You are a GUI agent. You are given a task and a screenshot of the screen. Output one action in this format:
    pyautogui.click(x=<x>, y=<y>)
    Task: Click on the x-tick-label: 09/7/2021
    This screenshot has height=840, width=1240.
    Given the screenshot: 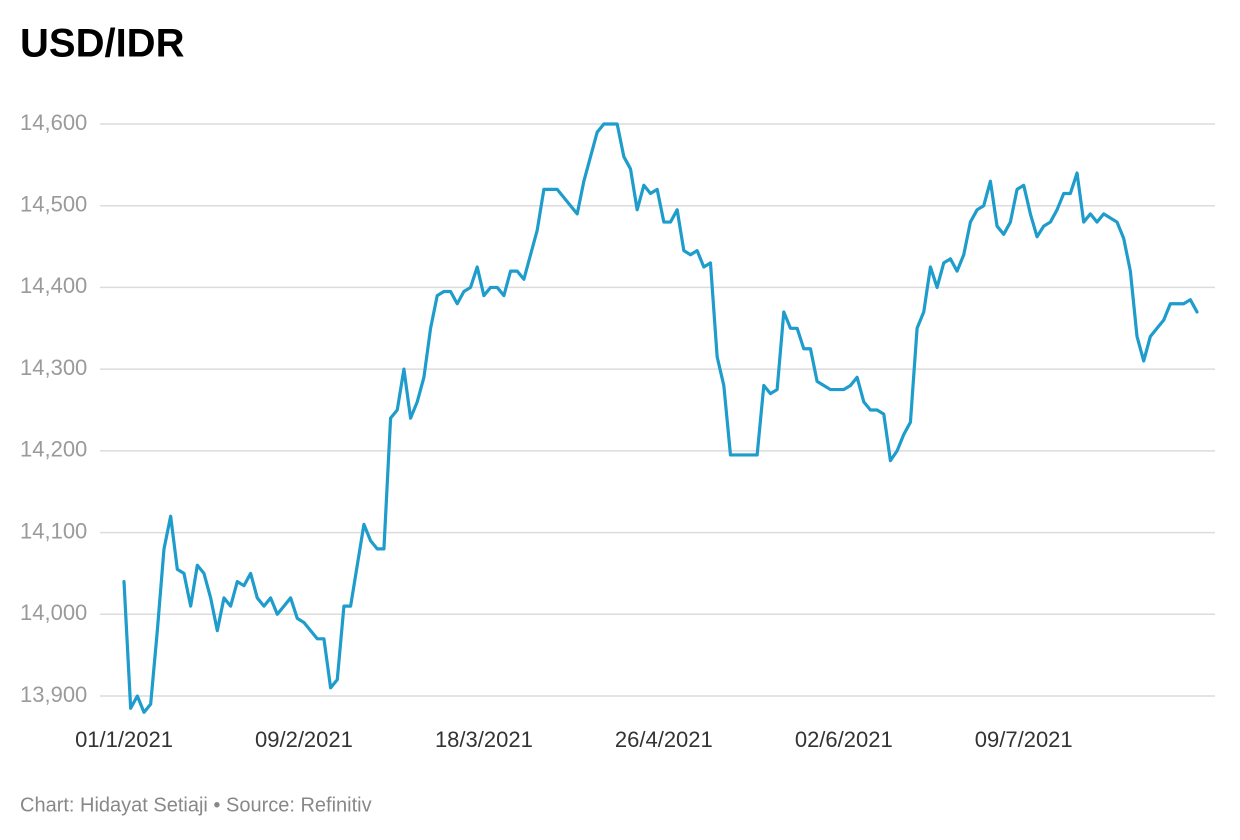 What is the action you would take?
    pyautogui.click(x=1024, y=739)
    